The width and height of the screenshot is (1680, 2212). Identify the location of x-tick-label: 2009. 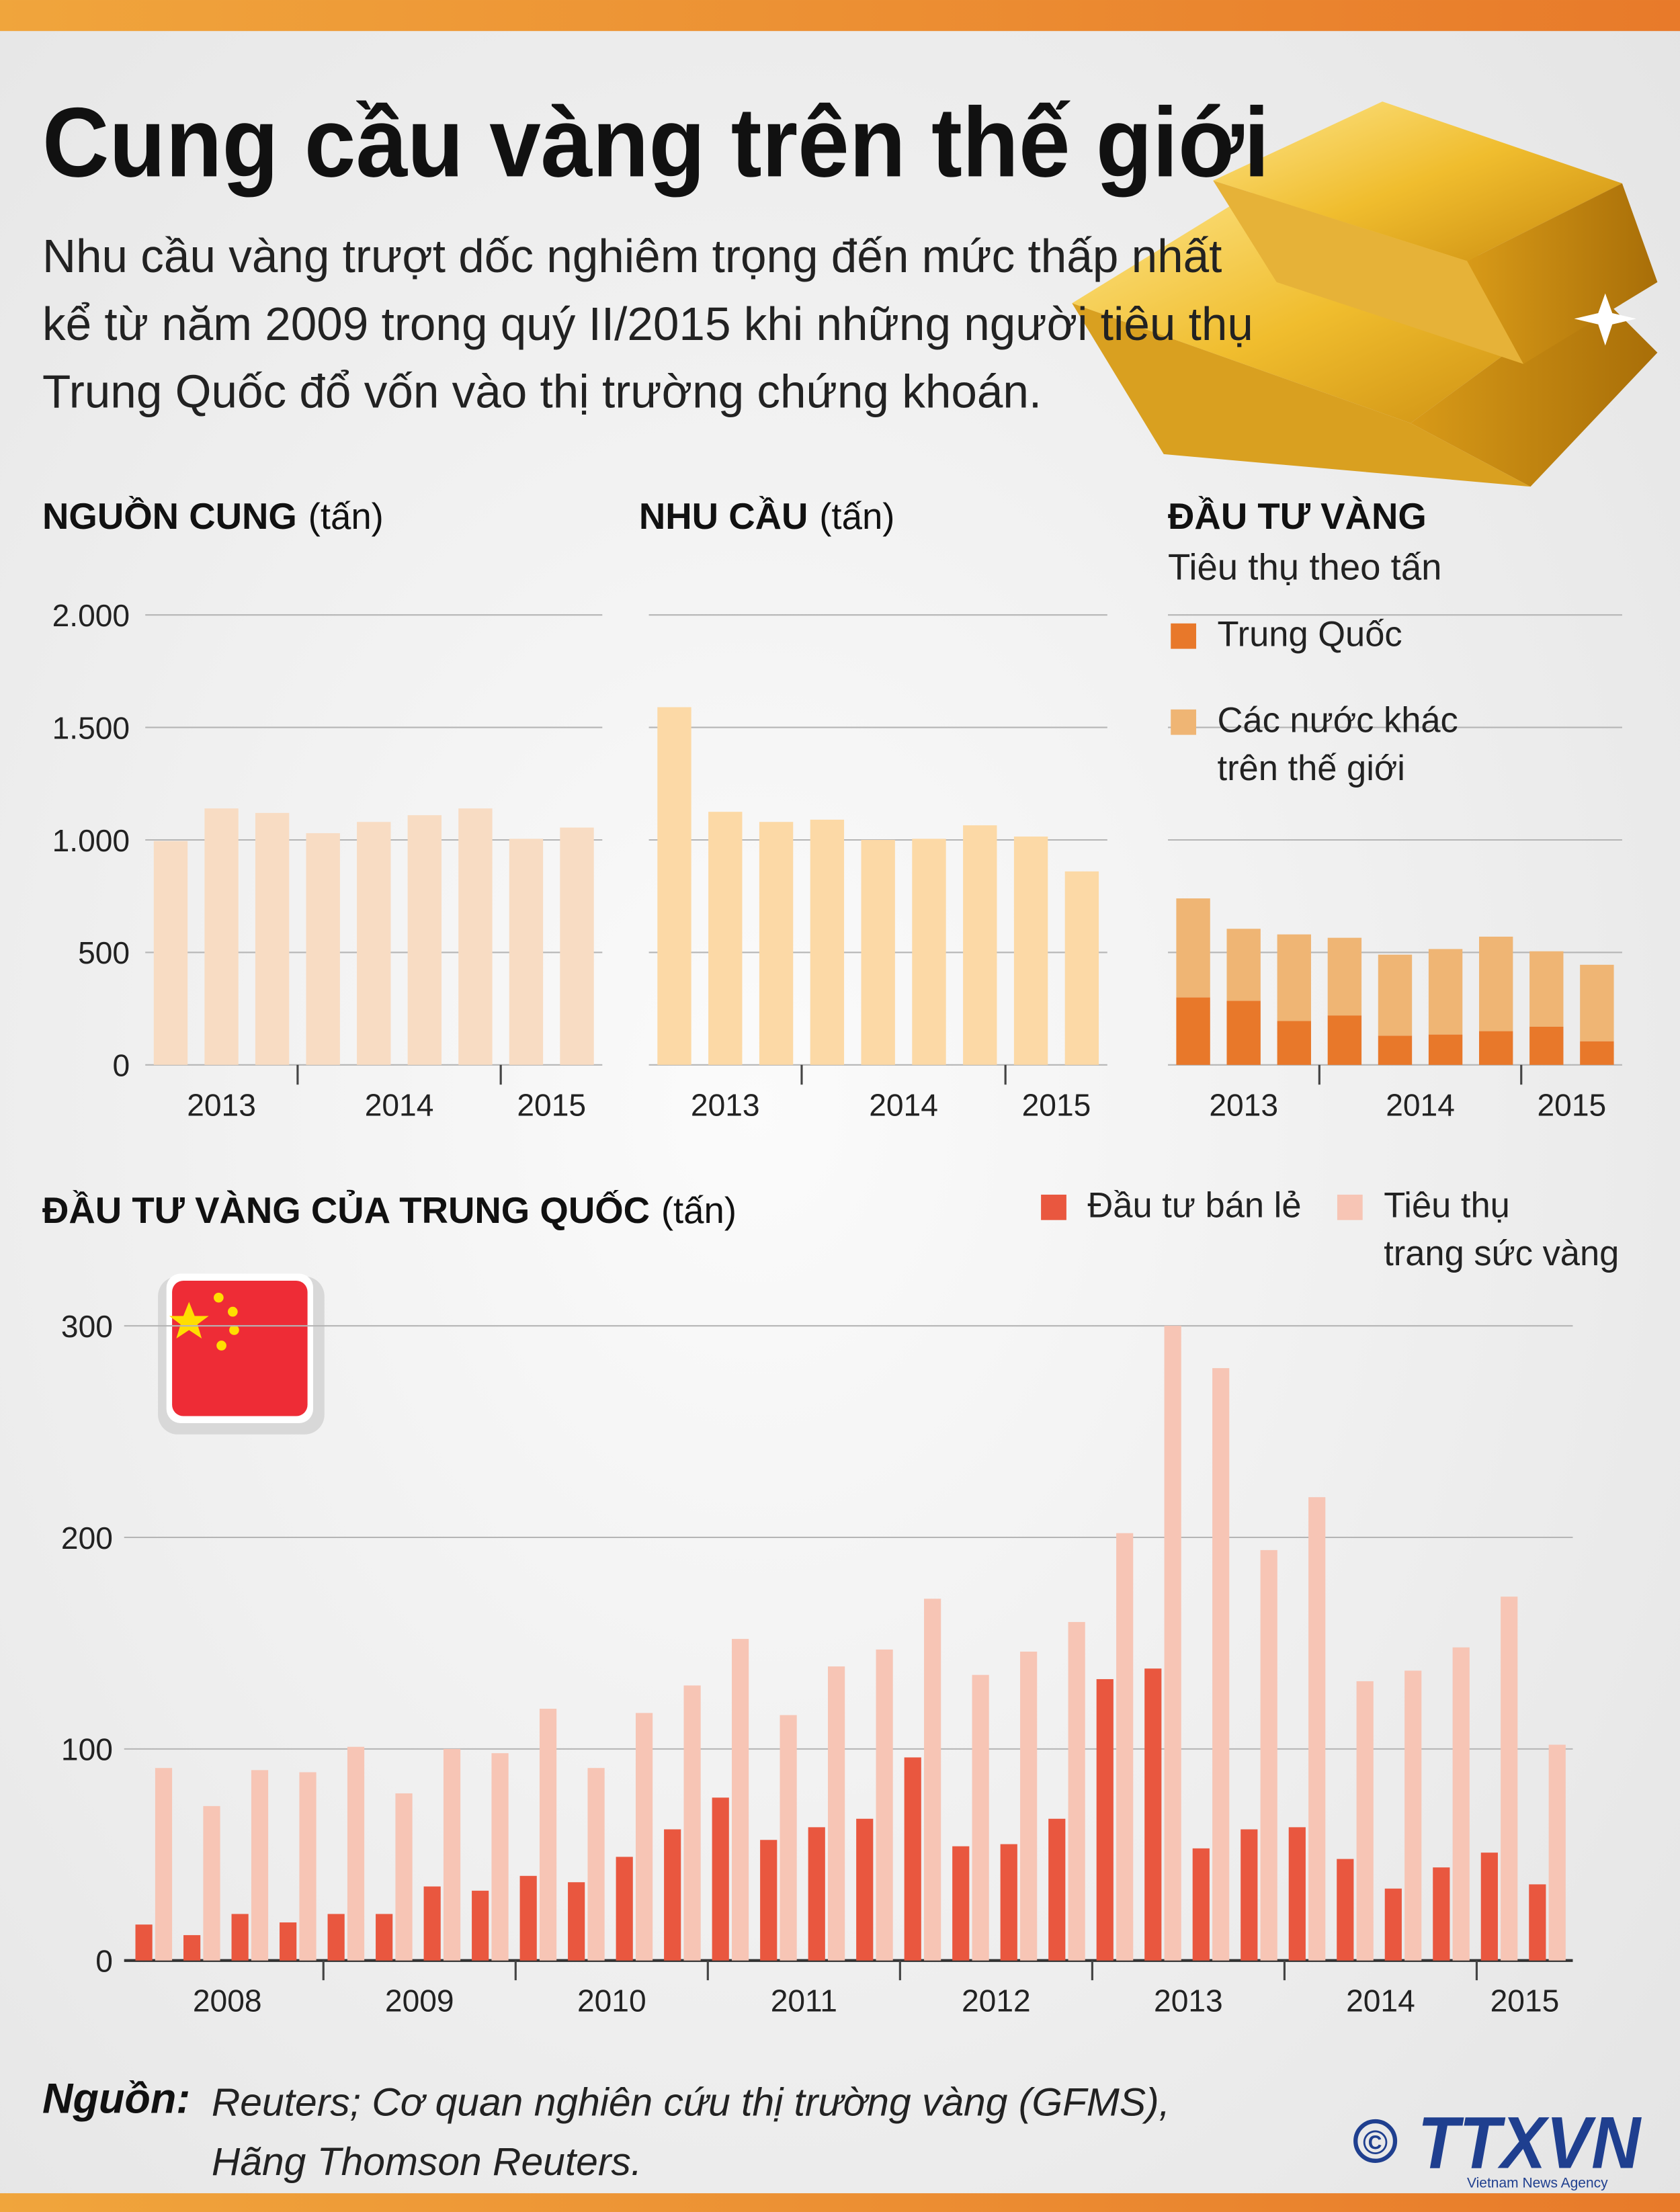
(420, 2000).